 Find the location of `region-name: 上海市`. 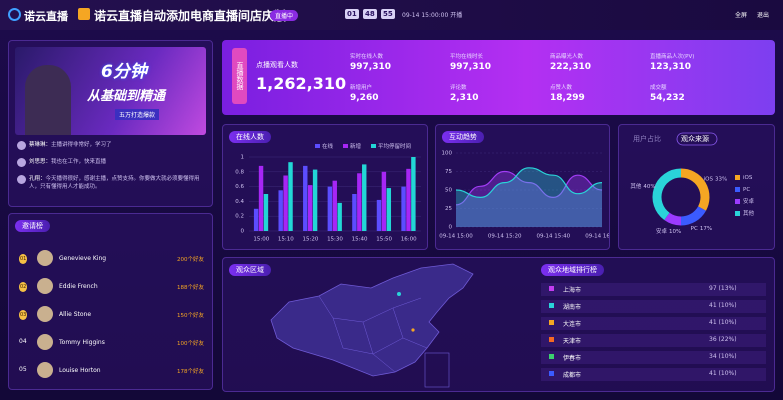

region-name: 上海市 is located at coordinates (572, 290).